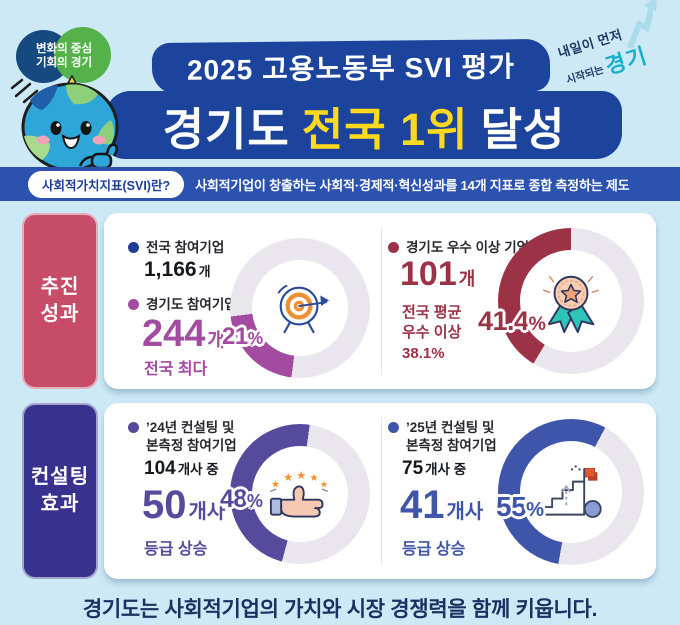 This screenshot has width=680, height=625. What do you see at coordinates (133, 427) in the screenshot?
I see `bullet-dot-indigo` at bounding box center [133, 427].